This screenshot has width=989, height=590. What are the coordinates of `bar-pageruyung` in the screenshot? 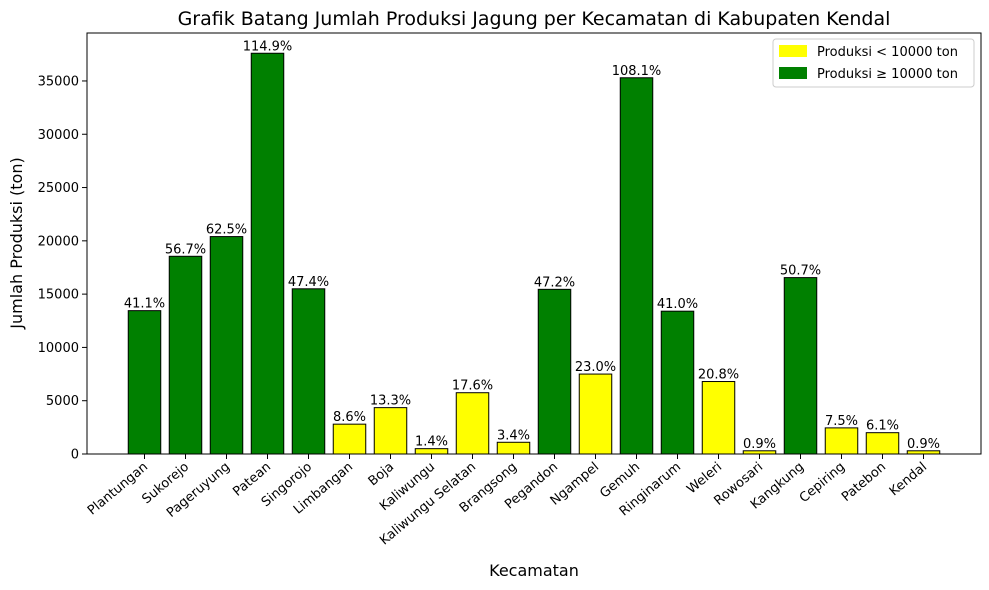 It's located at (226, 345).